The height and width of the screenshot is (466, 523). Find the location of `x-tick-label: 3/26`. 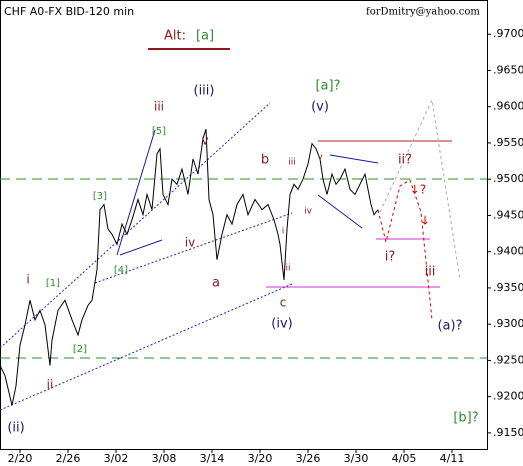

x-tick-label: 3/26 is located at coordinates (308, 458).